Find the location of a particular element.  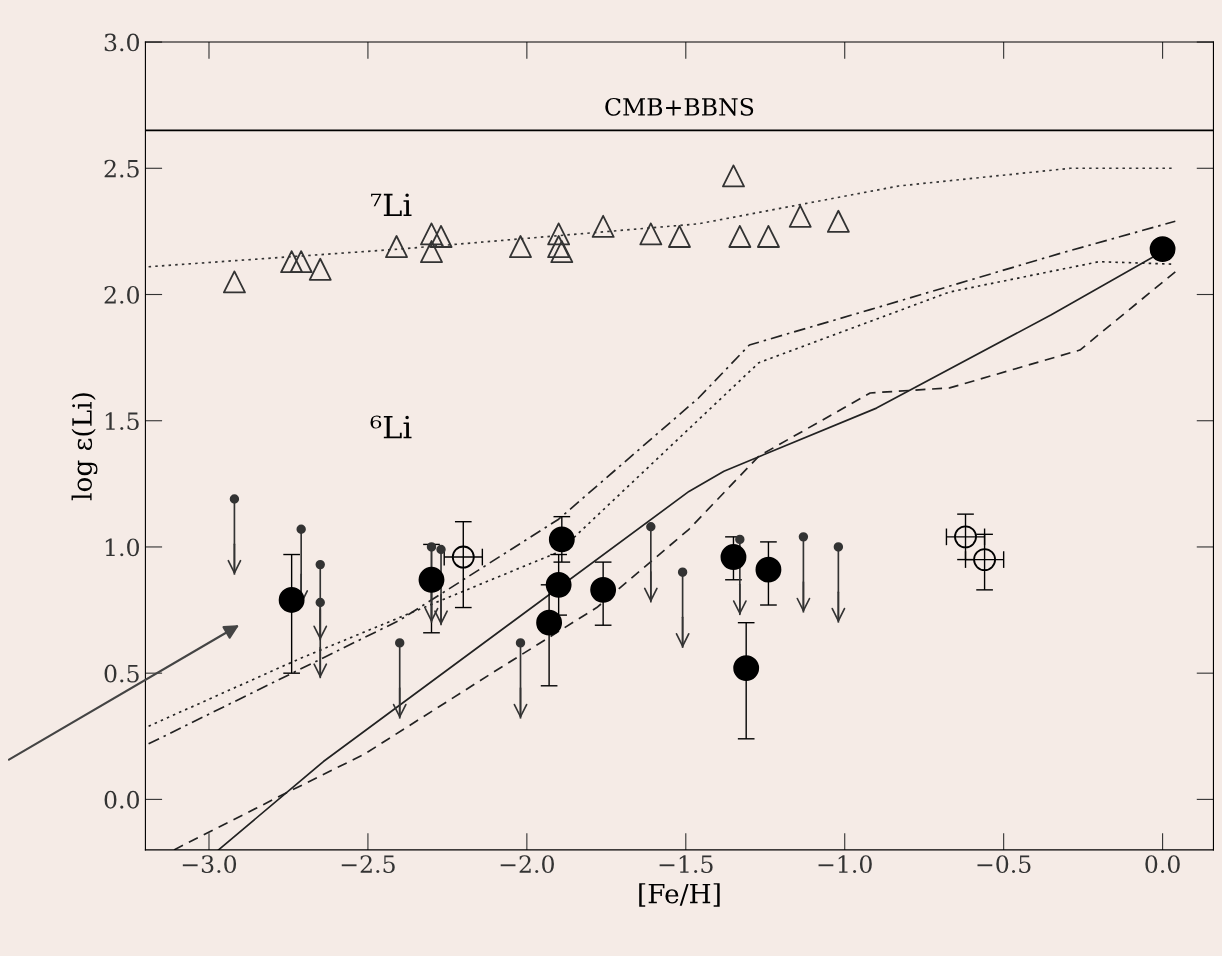

y-tick-label: 1.0 is located at coordinates (122, 547).